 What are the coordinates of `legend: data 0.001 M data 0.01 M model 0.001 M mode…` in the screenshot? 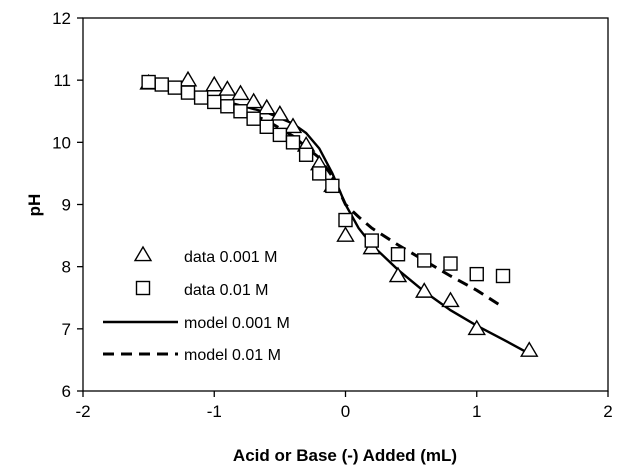 It's located at (196, 304).